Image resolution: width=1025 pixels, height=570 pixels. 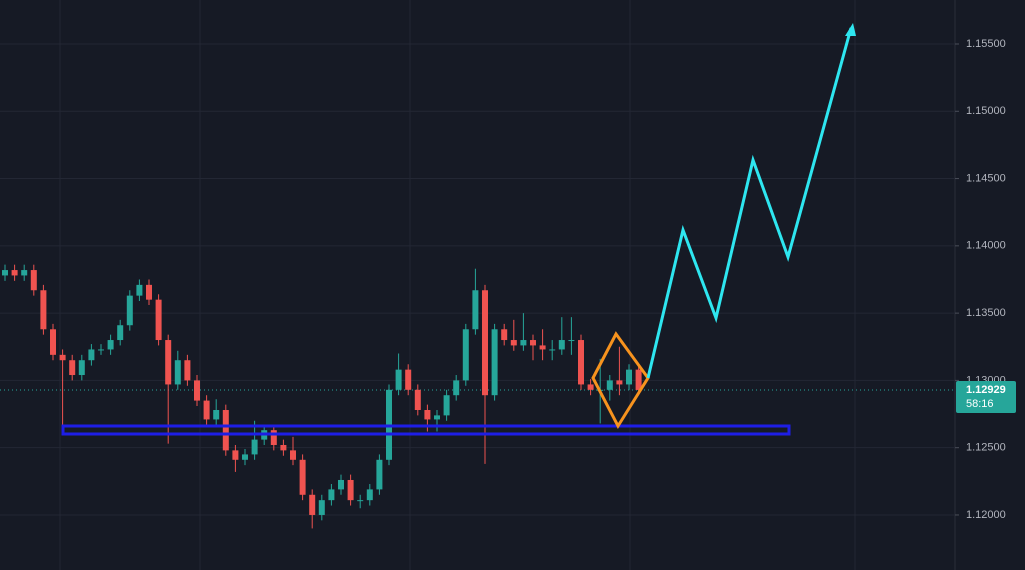 What do you see at coordinates (986, 111) in the screenshot?
I see `y-tick-label: 1.15000` at bounding box center [986, 111].